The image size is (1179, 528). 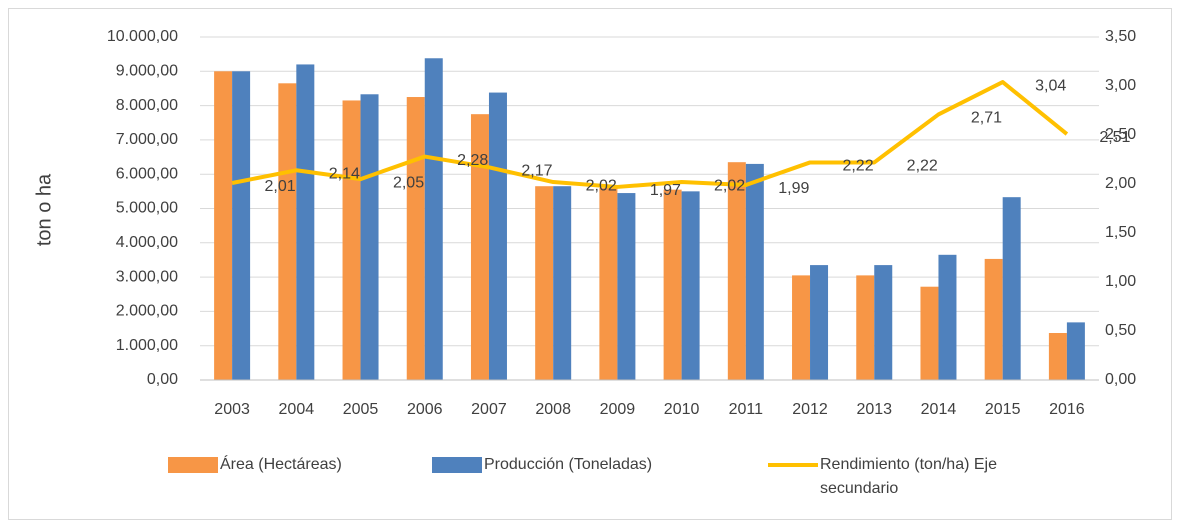 What do you see at coordinates (147, 173) in the screenshot?
I see `y-tick-label: 6.000,00` at bounding box center [147, 173].